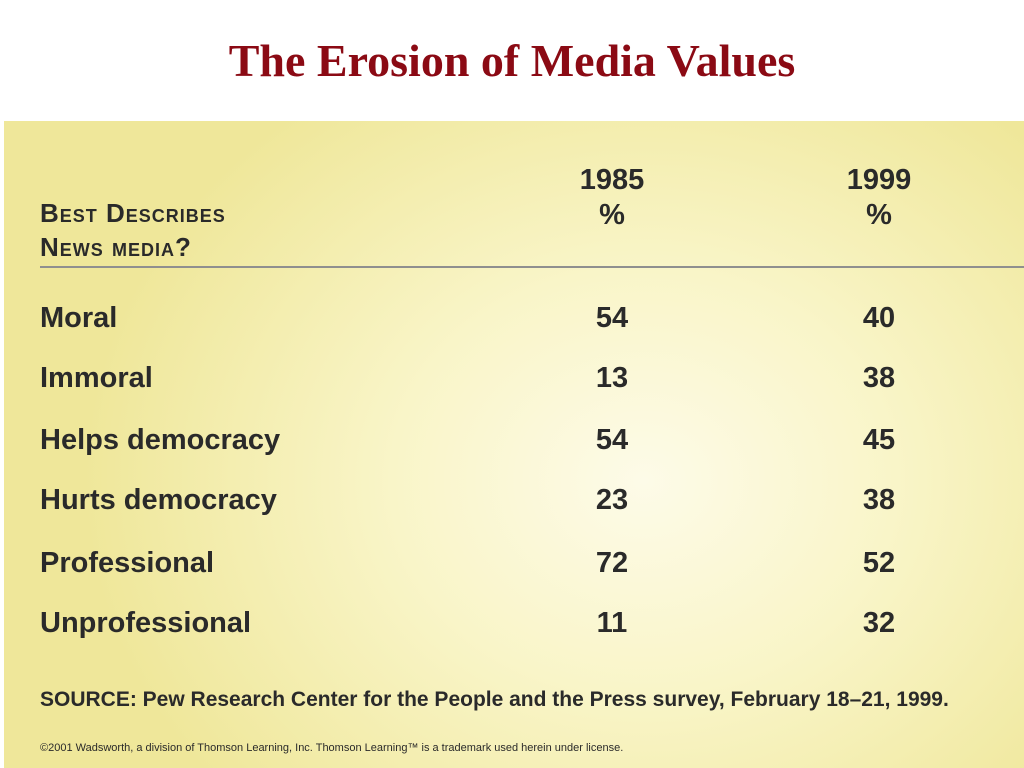 Image resolution: width=1024 pixels, height=768 pixels. What do you see at coordinates (612, 500) in the screenshot?
I see `cell-1985: 23` at bounding box center [612, 500].